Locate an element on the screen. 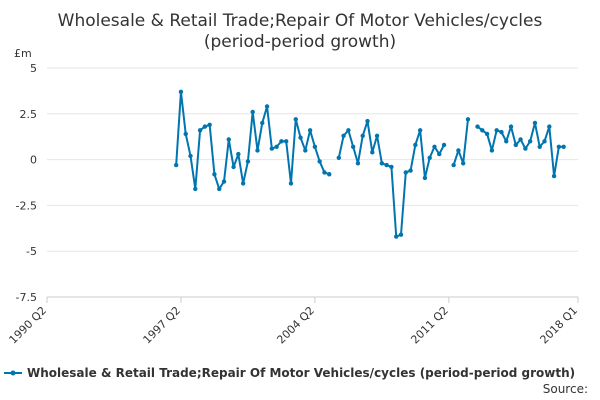 Image resolution: width=600 pixels, height=400 pixels. x-tick-label: 2011 Q2 is located at coordinates (429, 325).